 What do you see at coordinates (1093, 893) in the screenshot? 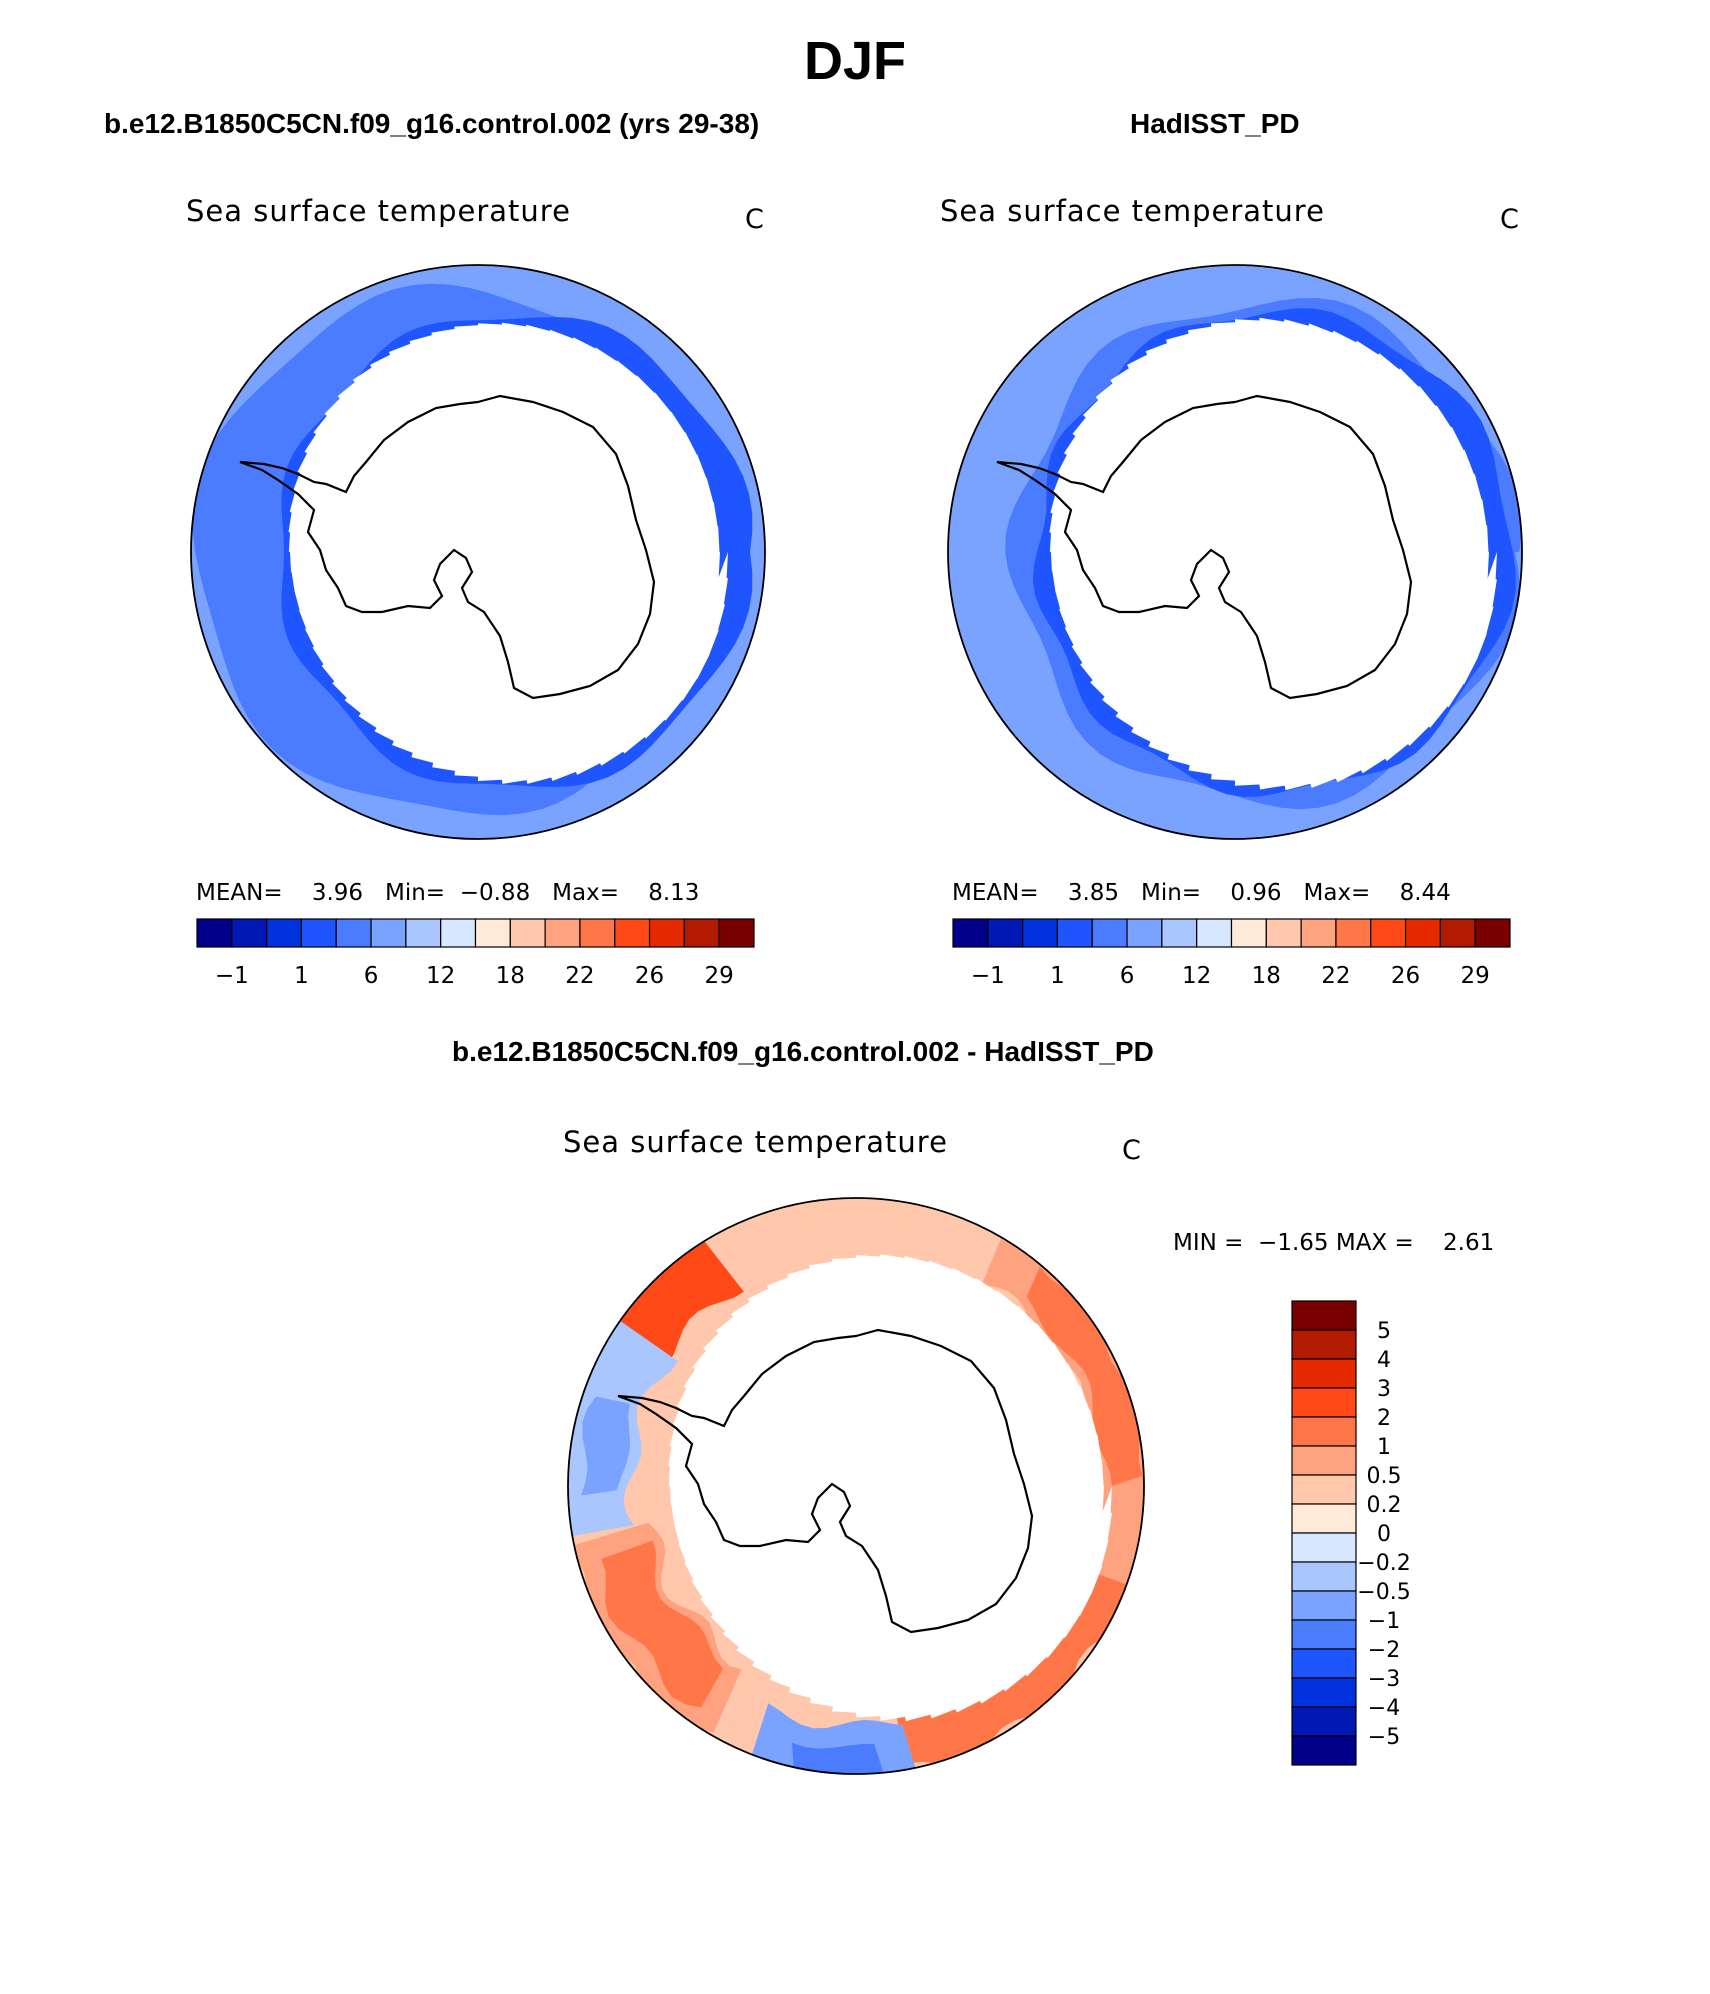
I see `mean-value: 3.85` at bounding box center [1093, 893].